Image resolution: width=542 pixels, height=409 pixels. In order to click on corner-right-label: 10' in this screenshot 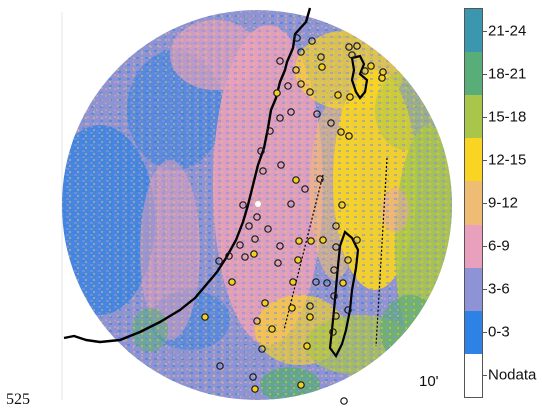, I will do `click(429, 381)`.